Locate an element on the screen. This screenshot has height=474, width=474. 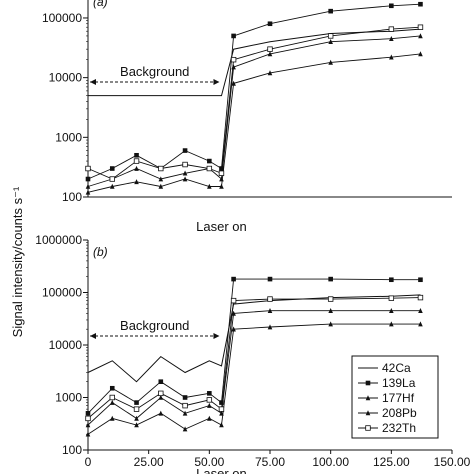
legend-label: 208Pb is located at coordinates (399, 413).